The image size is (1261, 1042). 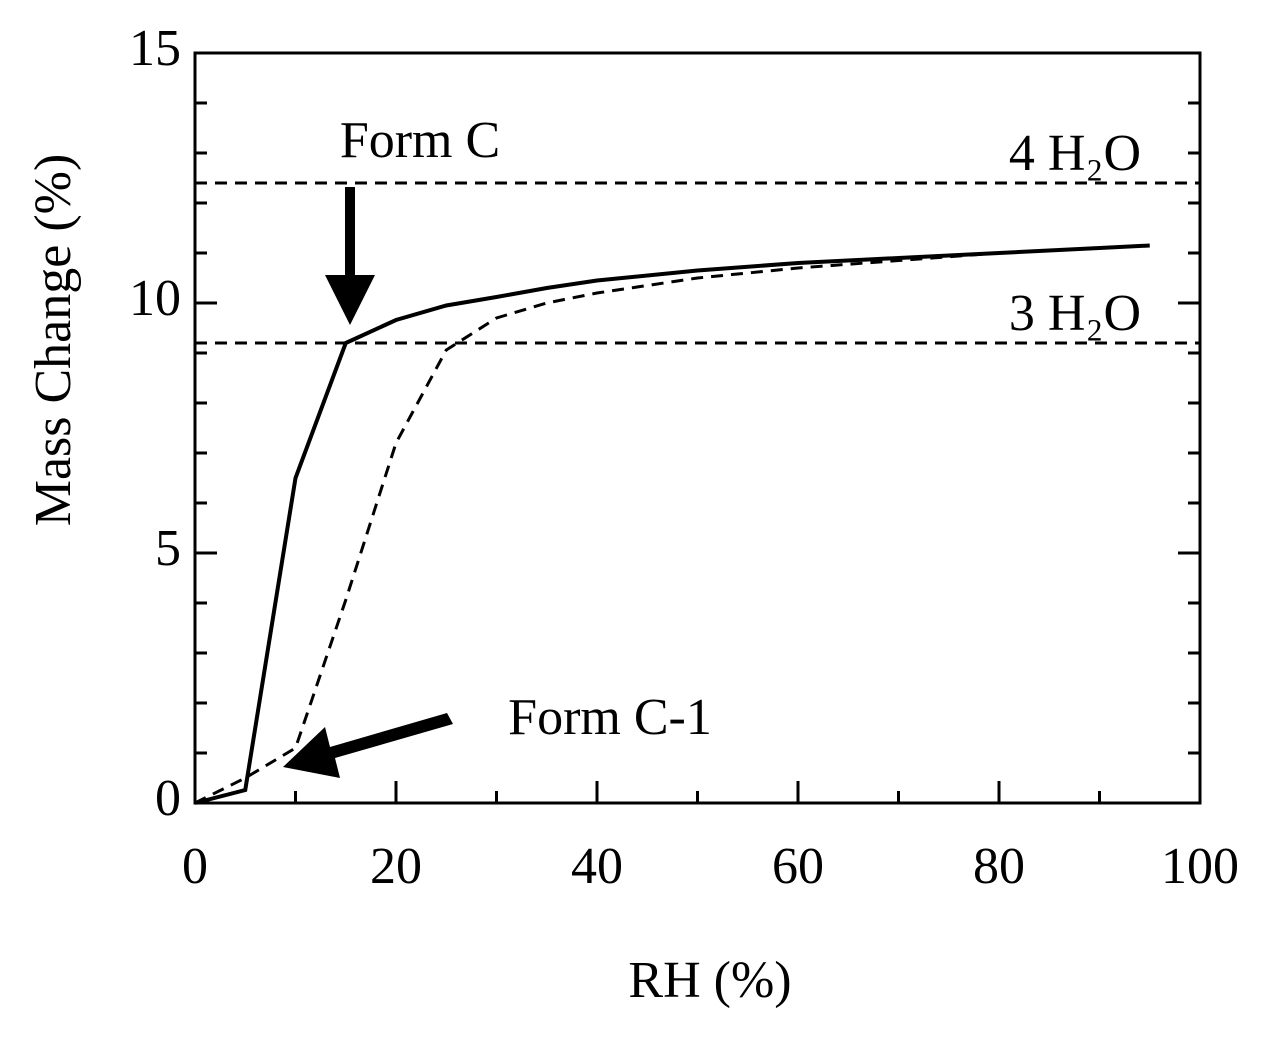 What do you see at coordinates (155, 298) in the screenshot?
I see `y-tick-label: 10` at bounding box center [155, 298].